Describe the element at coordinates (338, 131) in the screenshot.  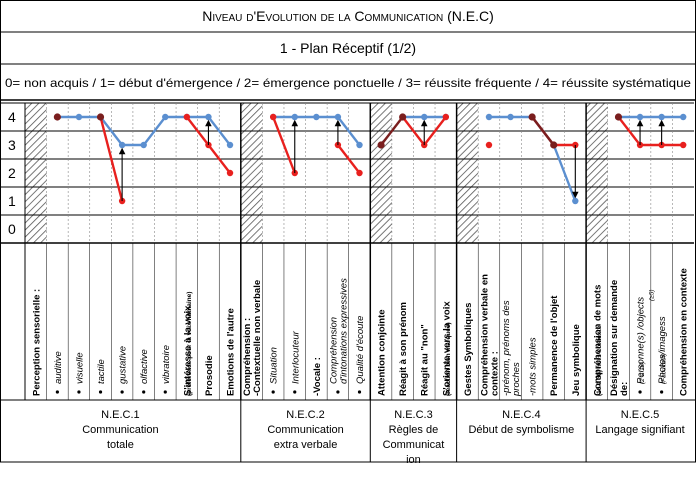
I see `series-dark` at that location.